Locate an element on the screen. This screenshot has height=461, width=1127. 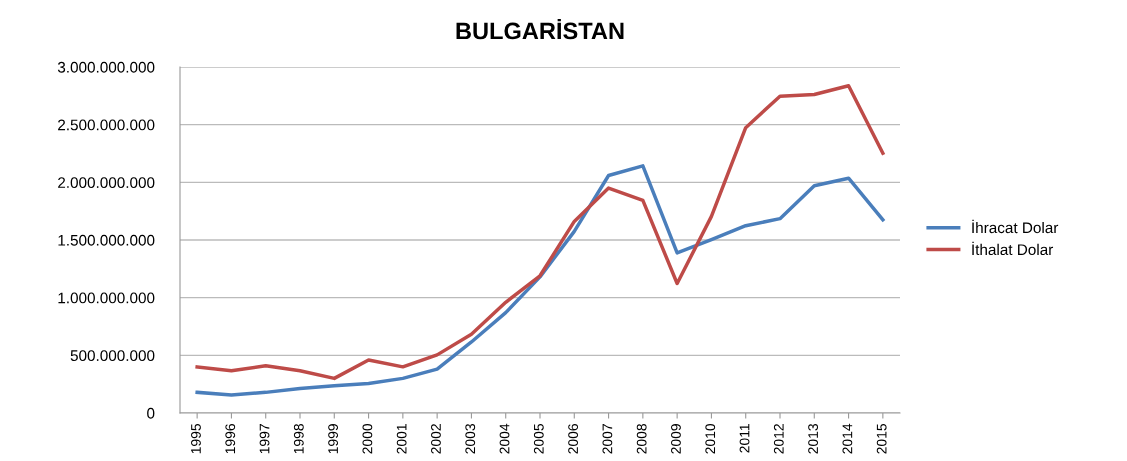
x-tick-label: 2004 is located at coordinates (504, 438).